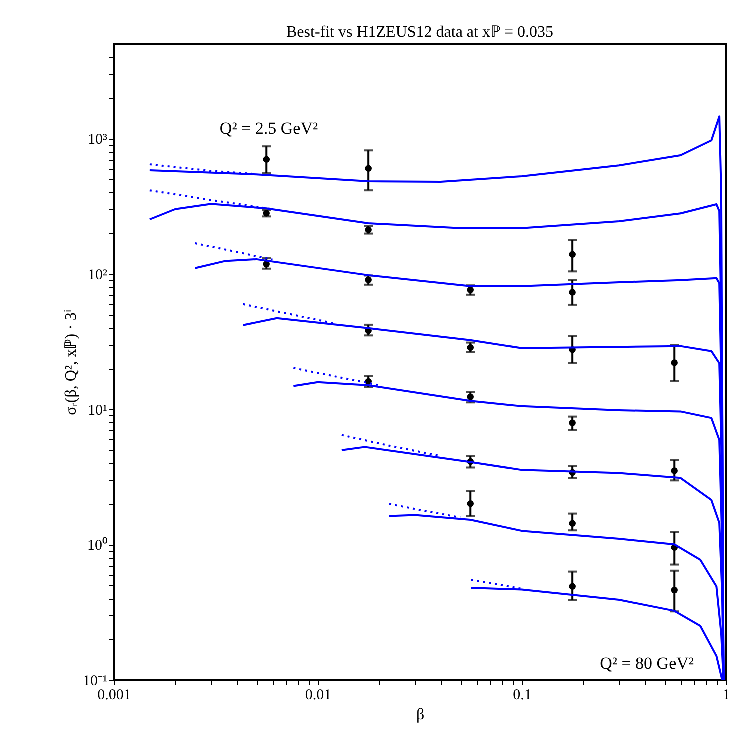  What do you see at coordinates (269, 128) in the screenshot?
I see `annotation: Q² = 2.5 GeV²` at bounding box center [269, 128].